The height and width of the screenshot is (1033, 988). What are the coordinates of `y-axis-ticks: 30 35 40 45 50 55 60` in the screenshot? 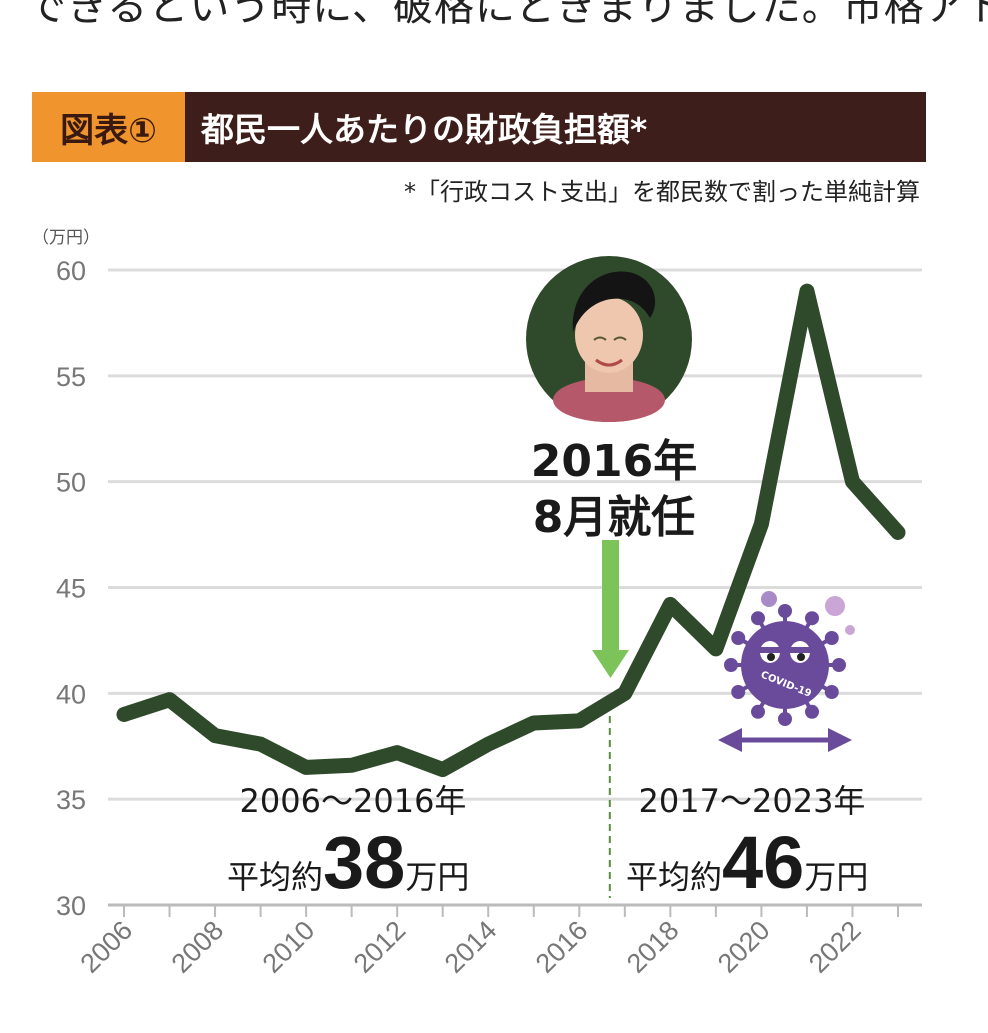 It's located at (71, 588).